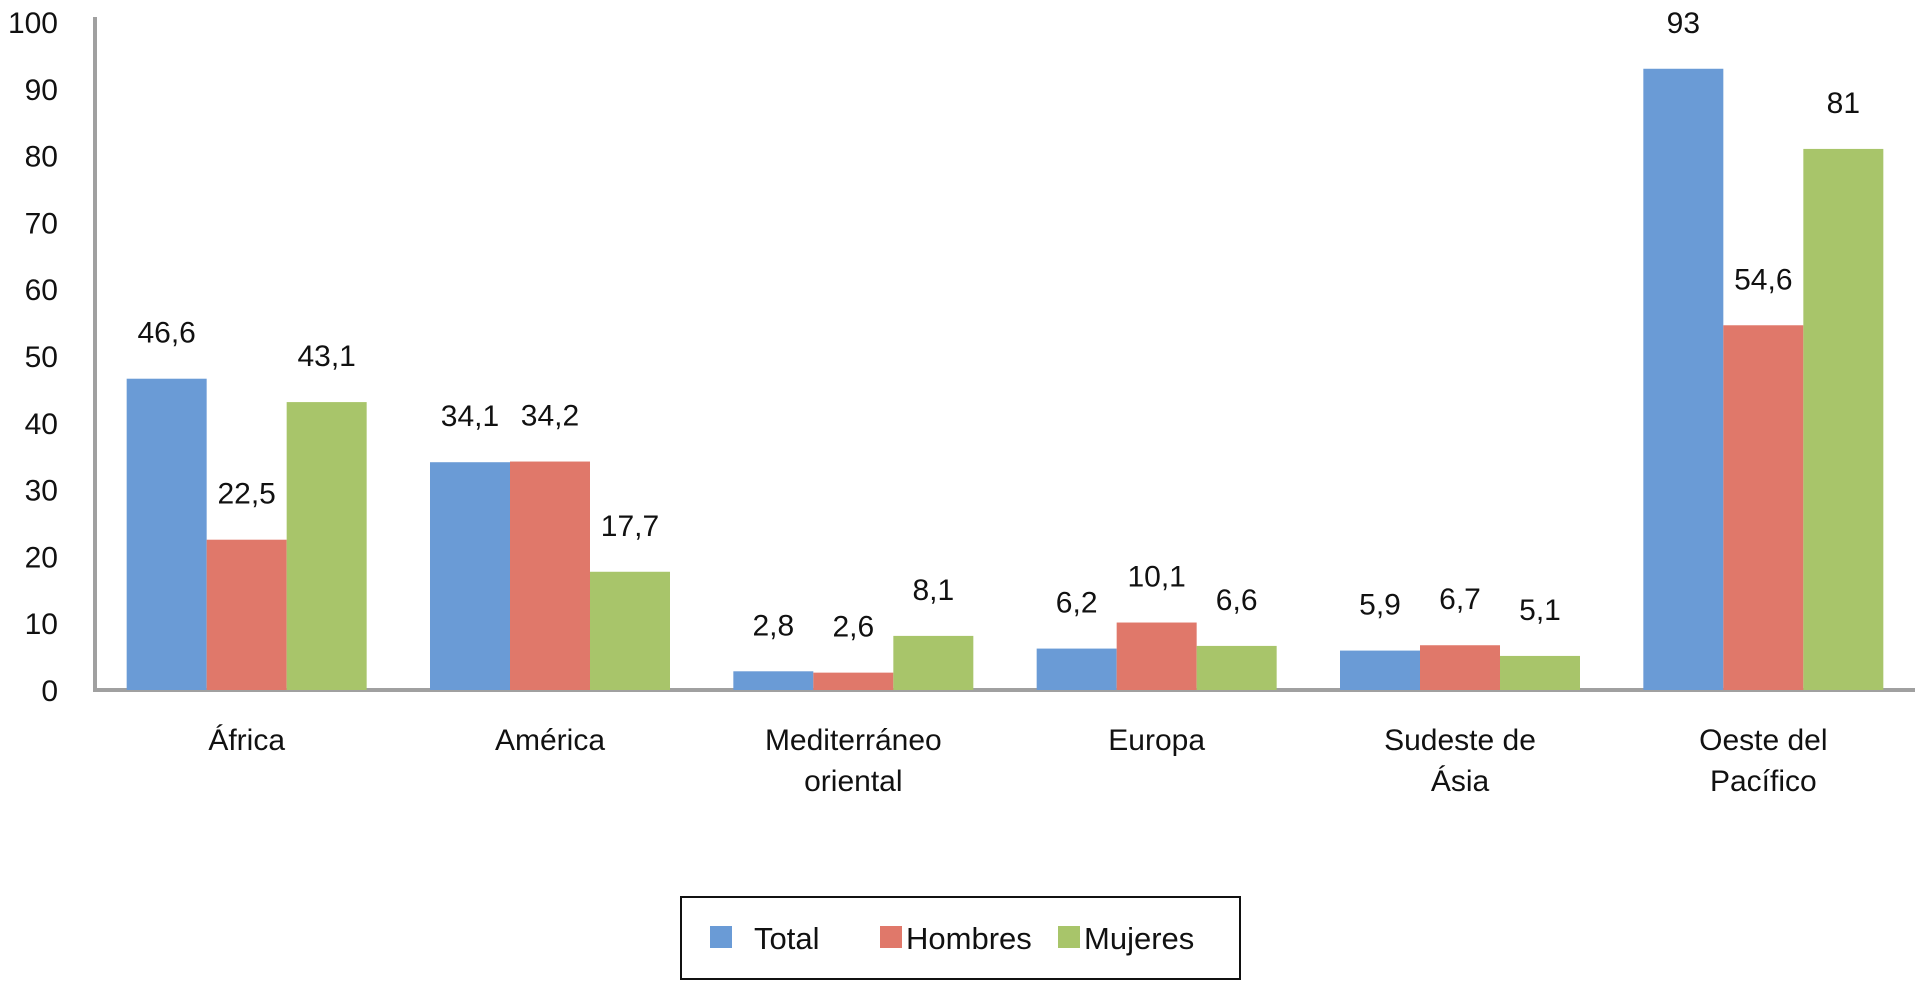  What do you see at coordinates (1763, 781) in the screenshot?
I see `x-category-label: Pacífico` at bounding box center [1763, 781].